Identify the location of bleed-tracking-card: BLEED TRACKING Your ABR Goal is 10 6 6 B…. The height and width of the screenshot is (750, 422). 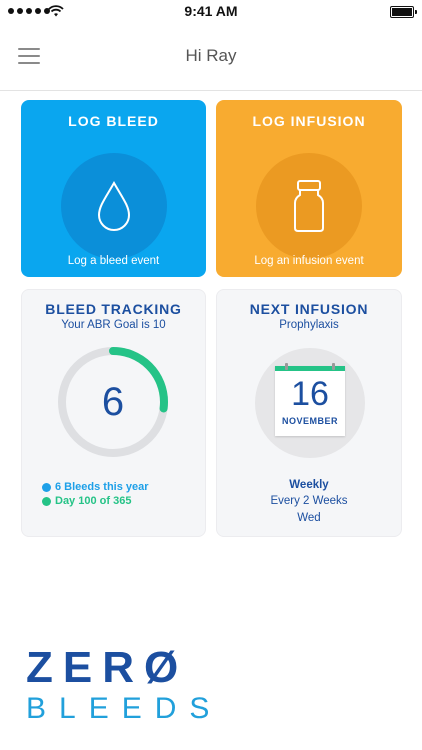
(113, 413).